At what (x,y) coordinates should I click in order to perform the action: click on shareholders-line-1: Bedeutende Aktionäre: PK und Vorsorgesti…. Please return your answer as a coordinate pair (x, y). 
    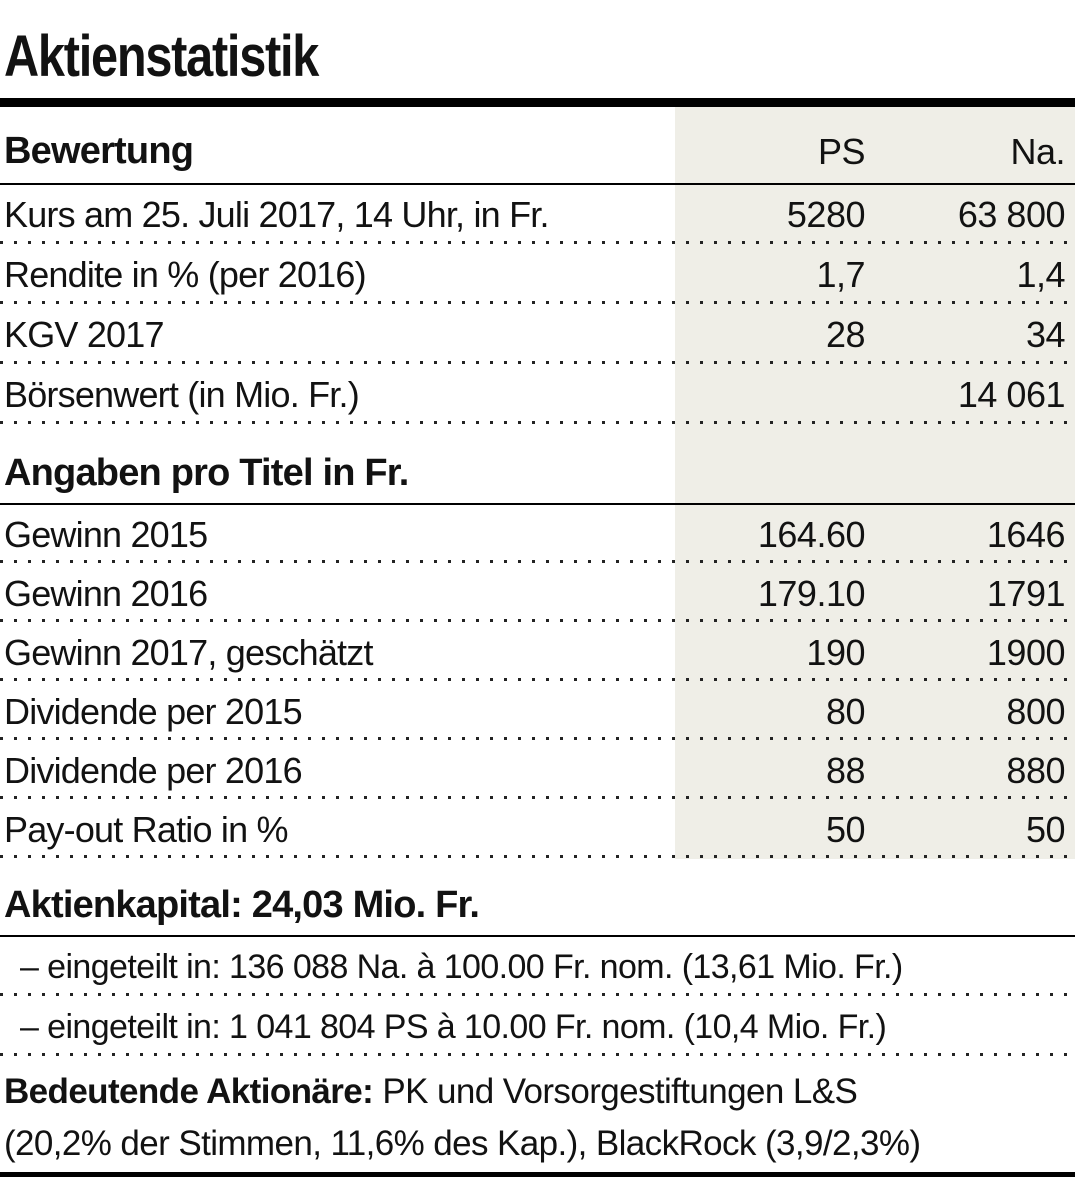
    Looking at the image, I should click on (535, 1092).